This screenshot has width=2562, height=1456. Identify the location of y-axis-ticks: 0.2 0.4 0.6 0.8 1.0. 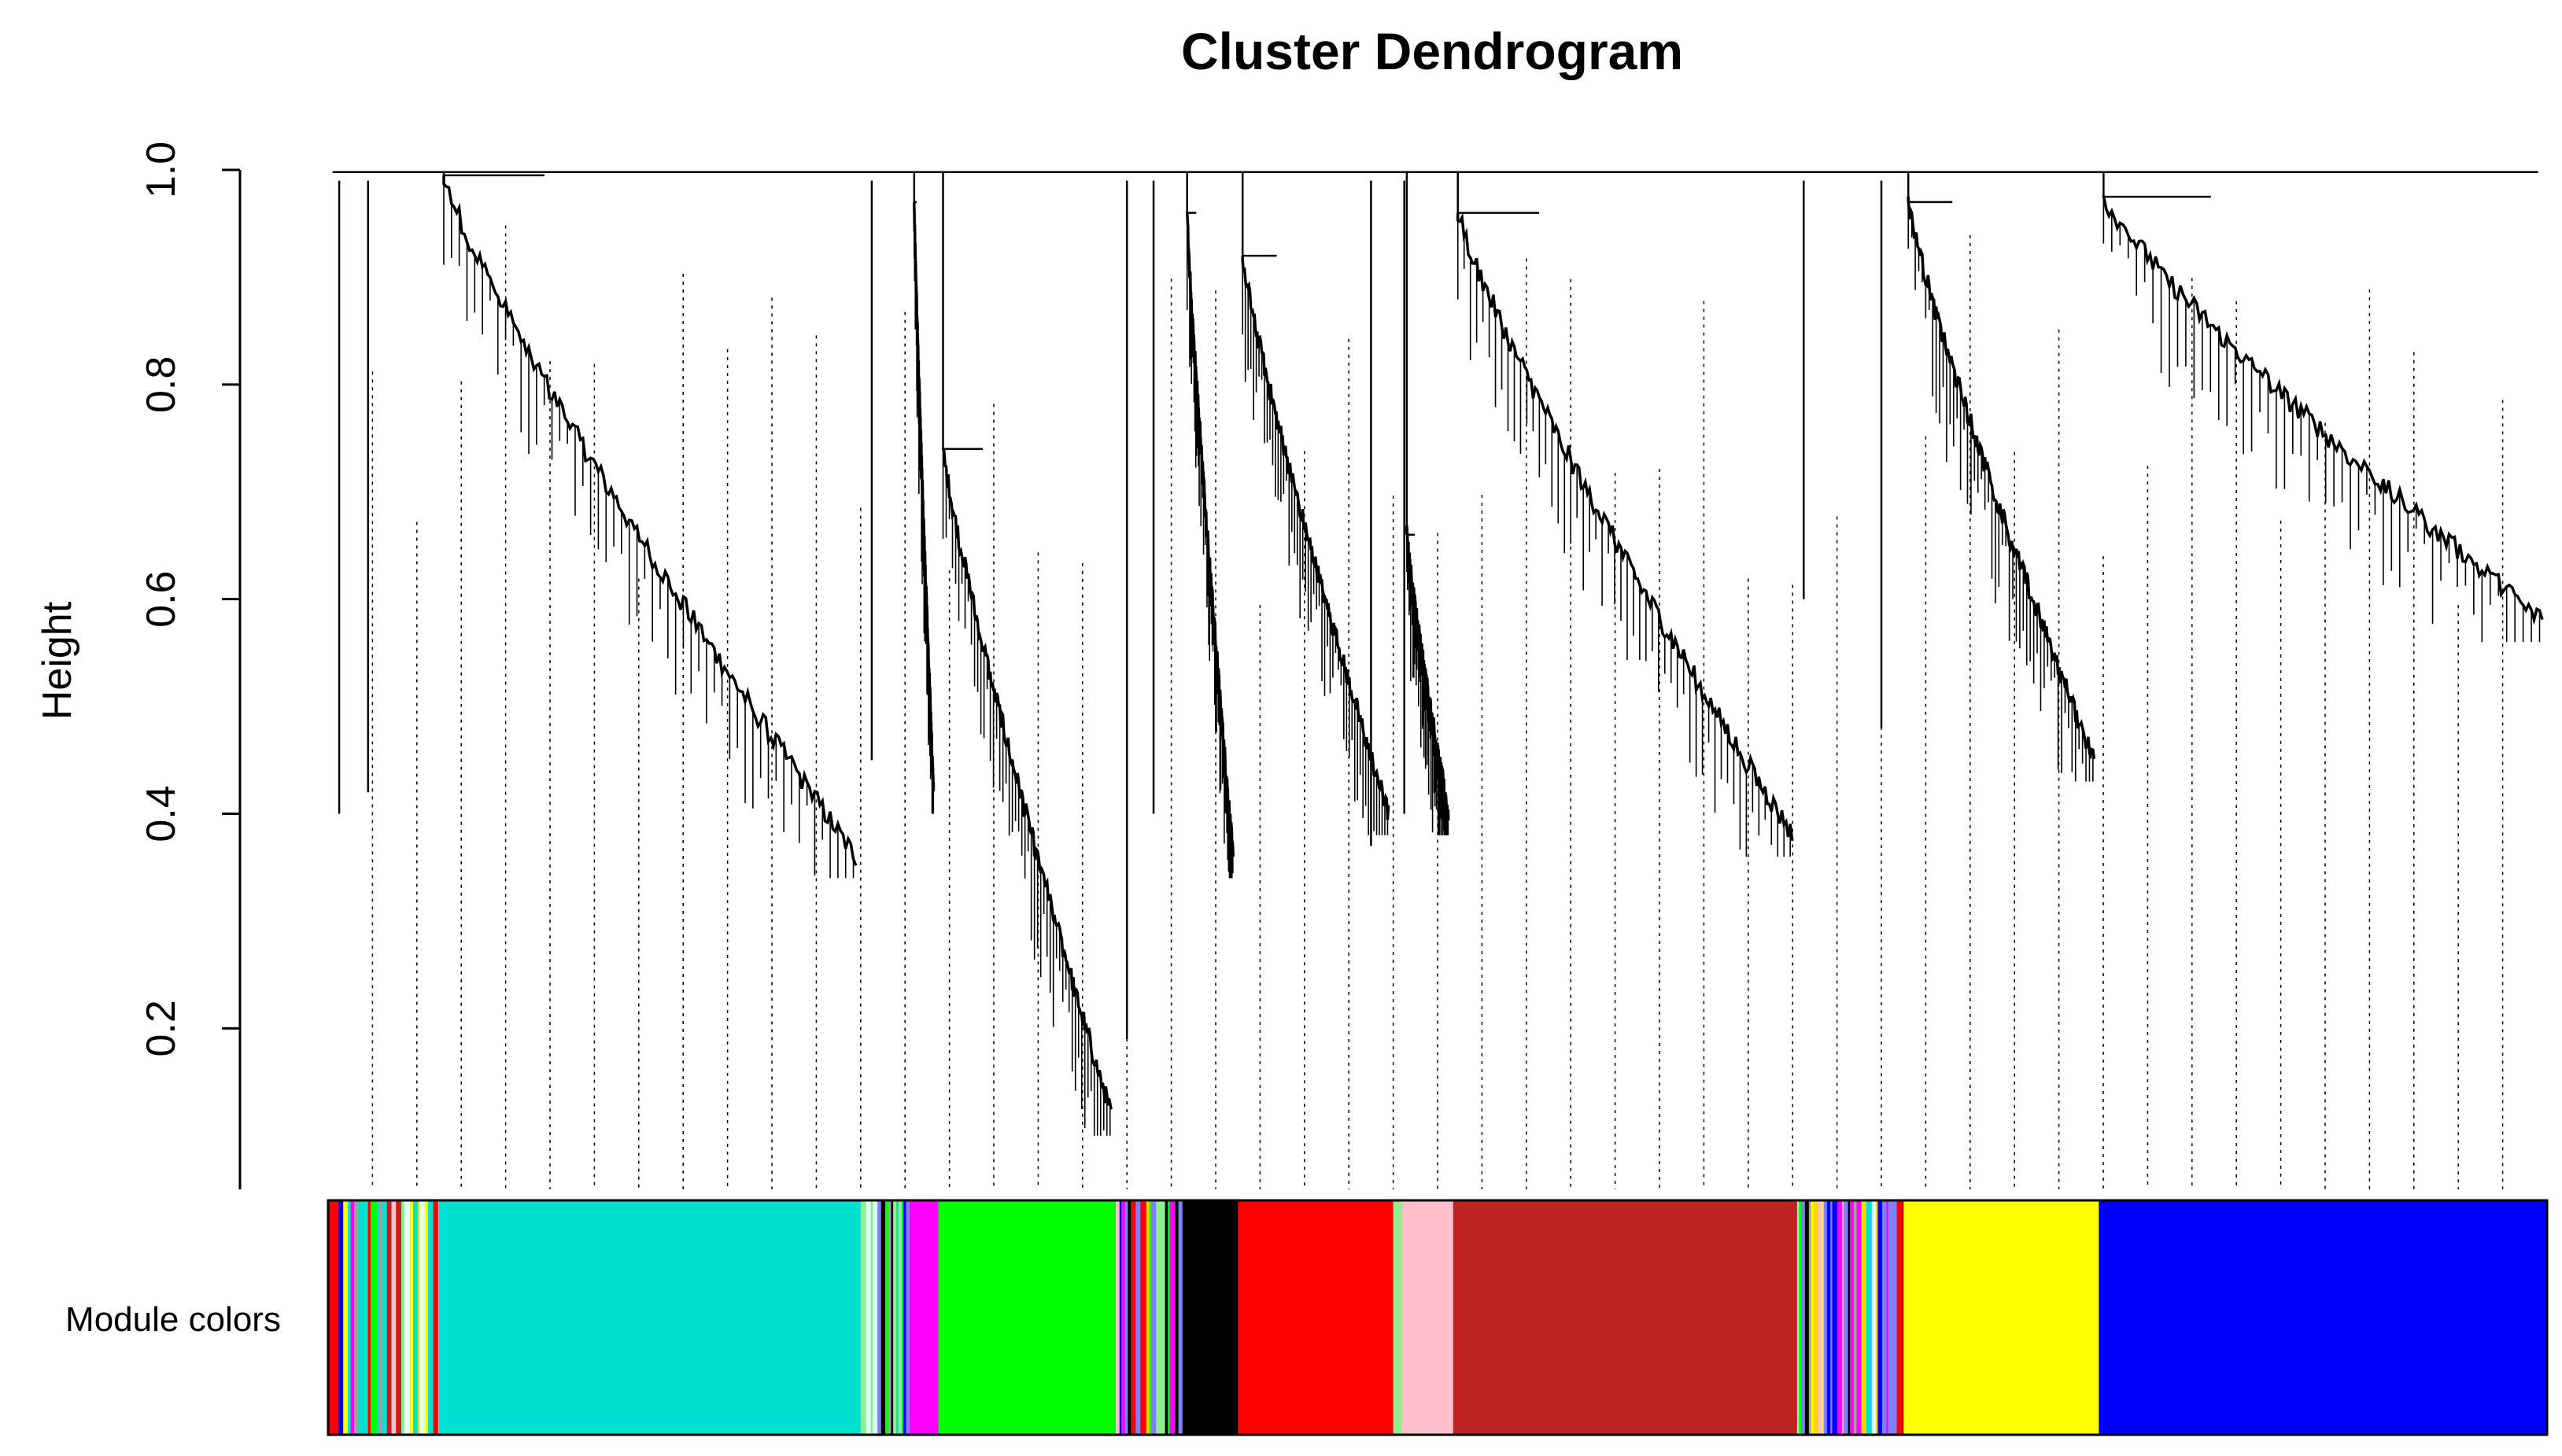
(189, 599).